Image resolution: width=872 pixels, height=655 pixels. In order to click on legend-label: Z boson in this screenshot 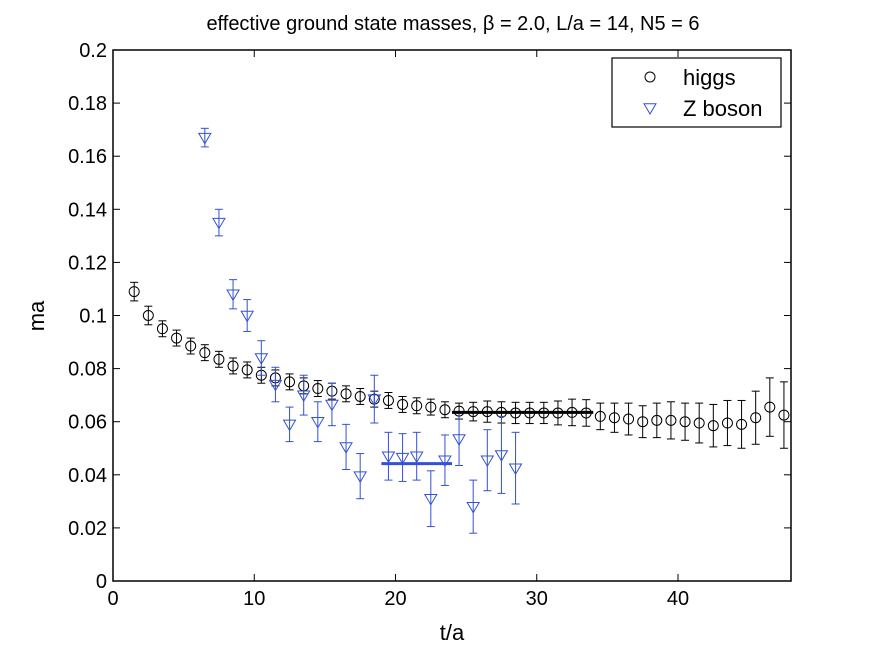, I will do `click(723, 108)`.